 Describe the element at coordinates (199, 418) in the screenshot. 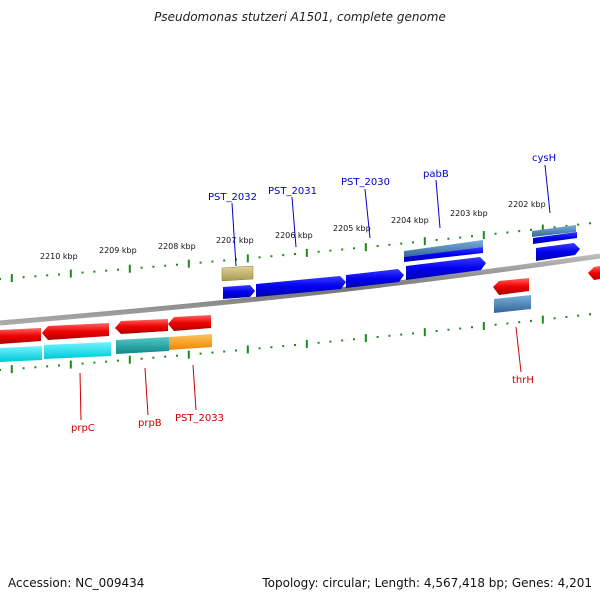

I see `gene-label-pst-2033: PST_2033` at that location.